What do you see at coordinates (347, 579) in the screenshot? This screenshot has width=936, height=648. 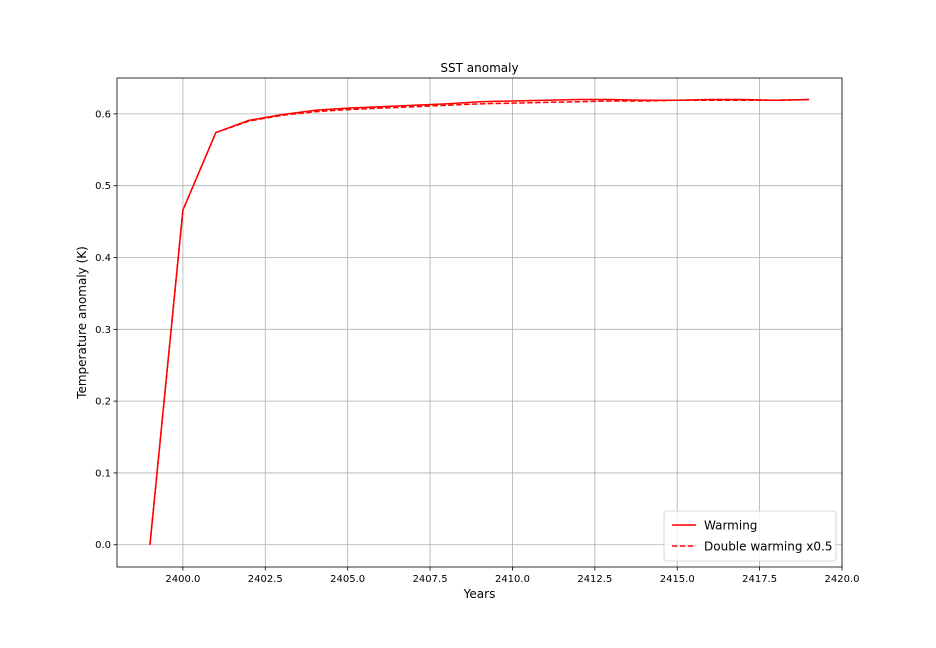 I see `x-tick-label: 2405.0` at bounding box center [347, 579].